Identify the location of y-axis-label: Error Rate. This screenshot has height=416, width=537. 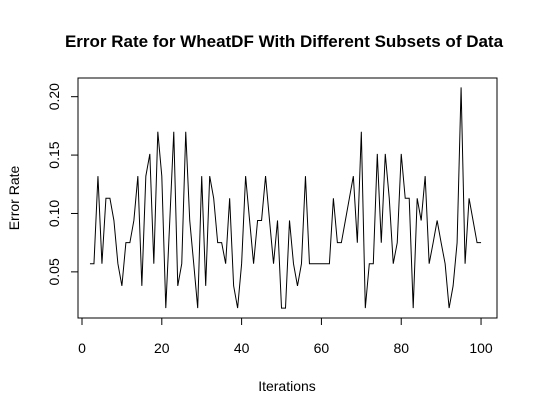
(14, 198).